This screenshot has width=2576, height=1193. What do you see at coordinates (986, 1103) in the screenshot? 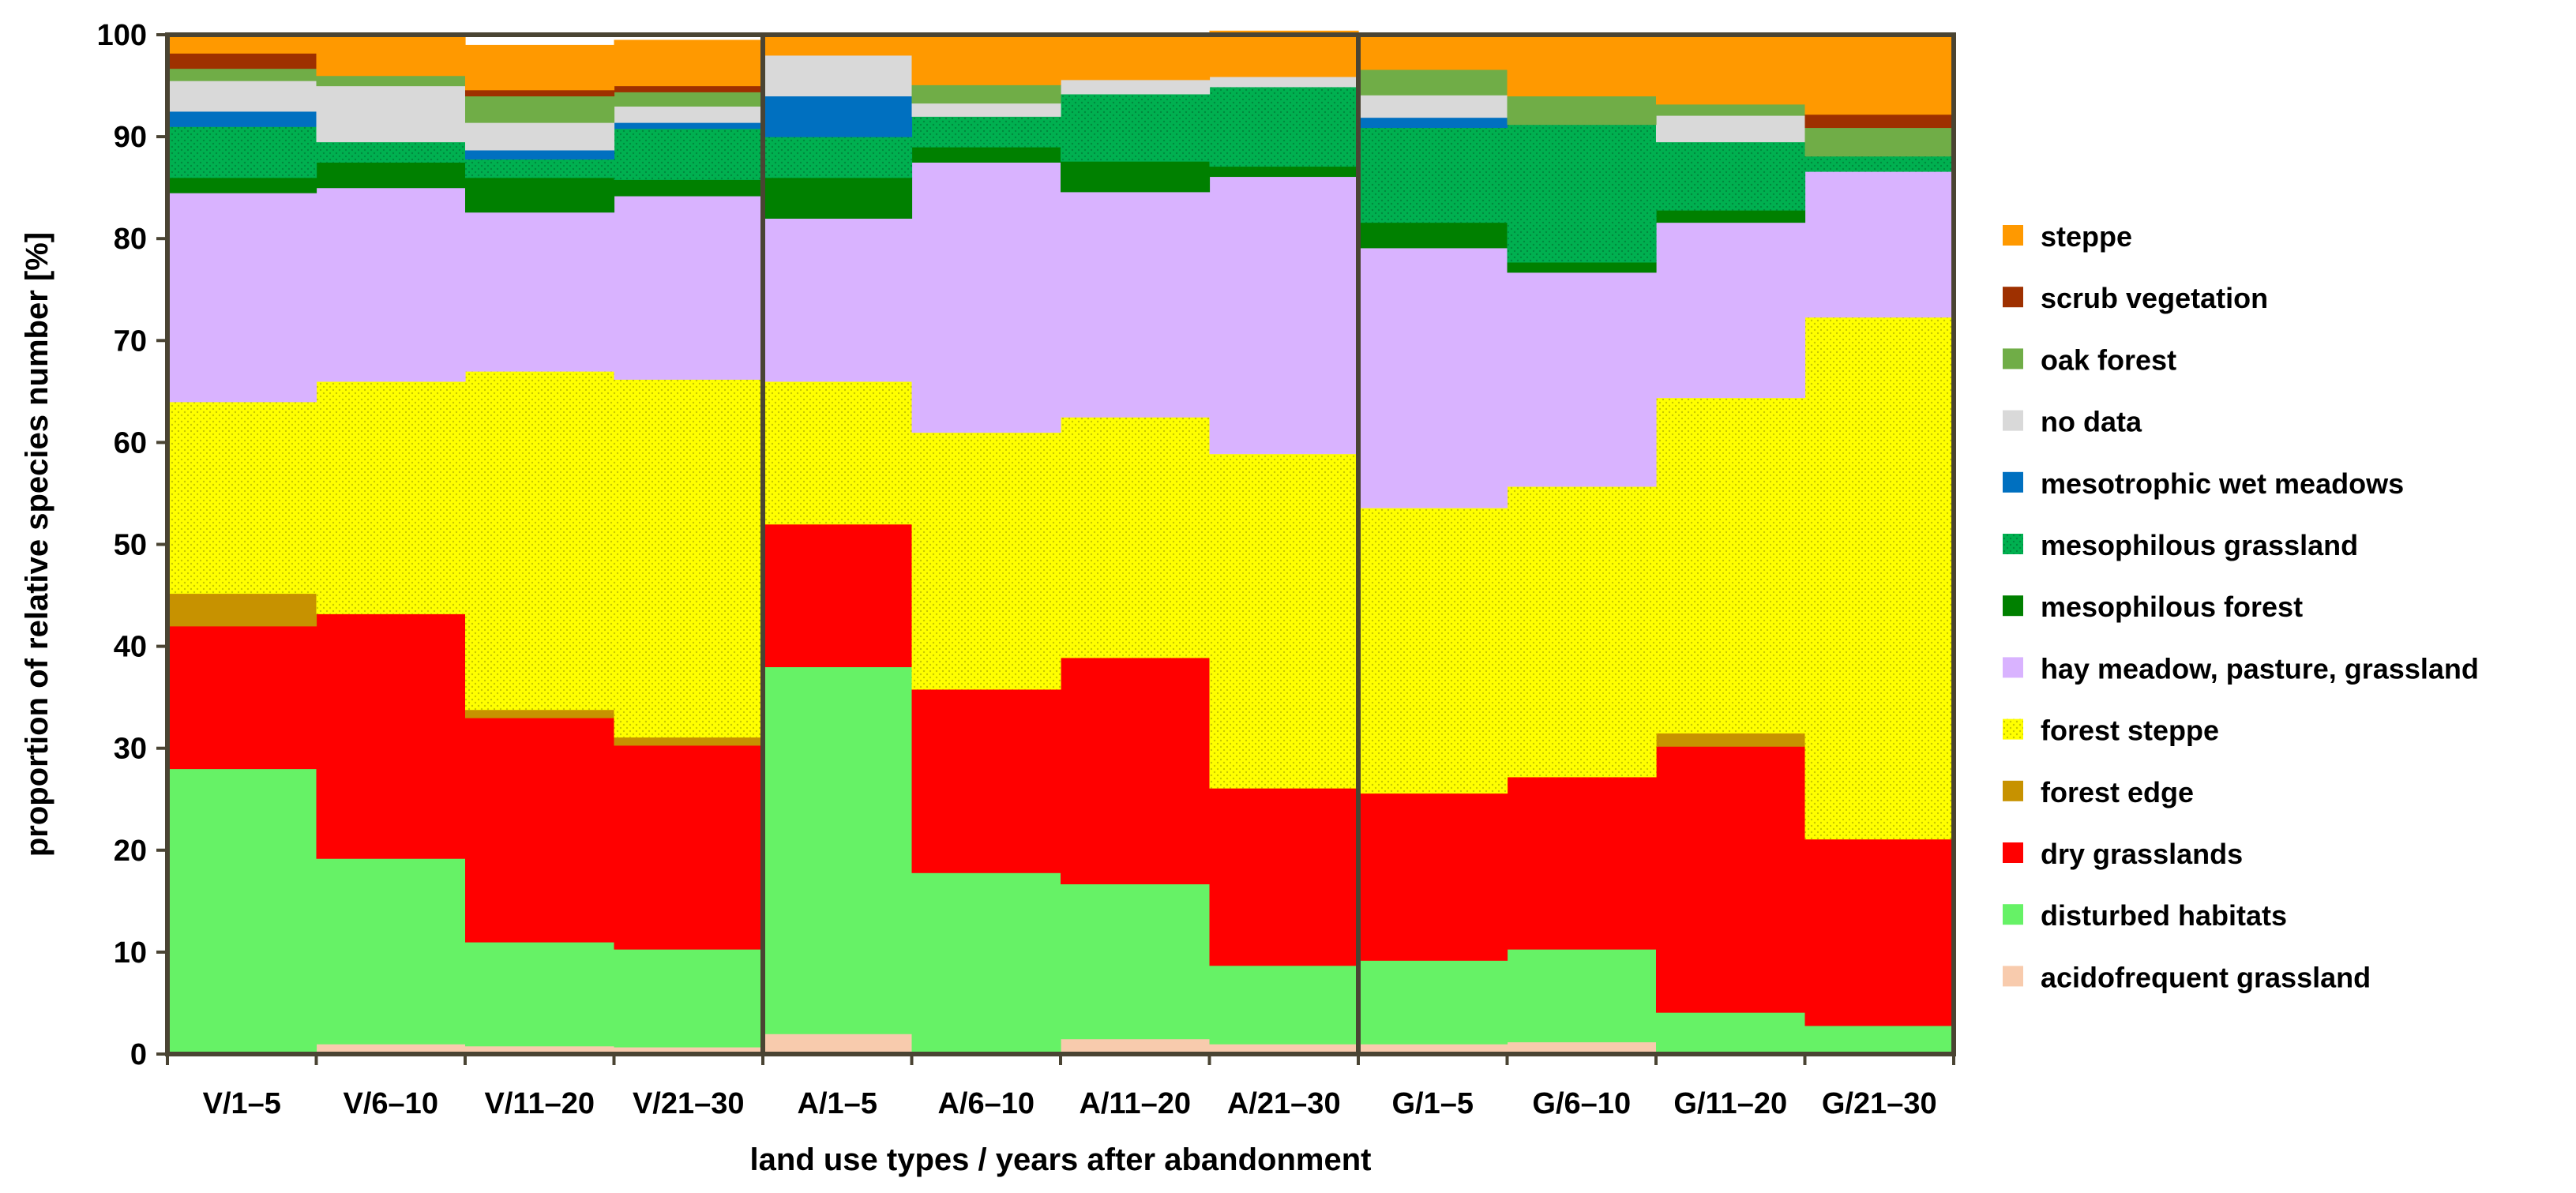
I see `x-tick-label: A/6–10` at bounding box center [986, 1103].